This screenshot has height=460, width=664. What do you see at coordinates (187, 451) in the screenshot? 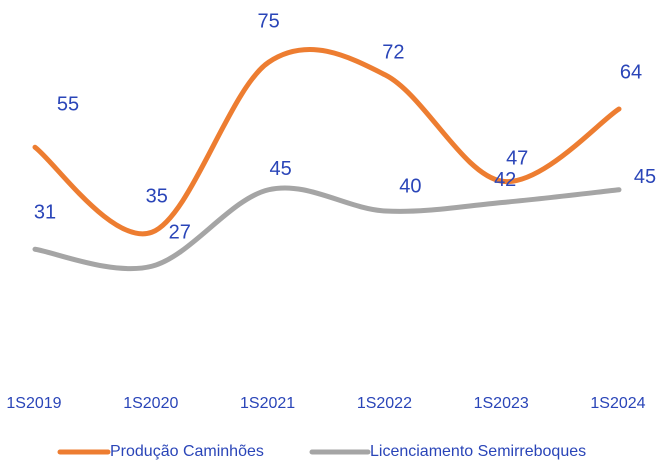
I see `legend-label: Produção Caminhões` at bounding box center [187, 451].